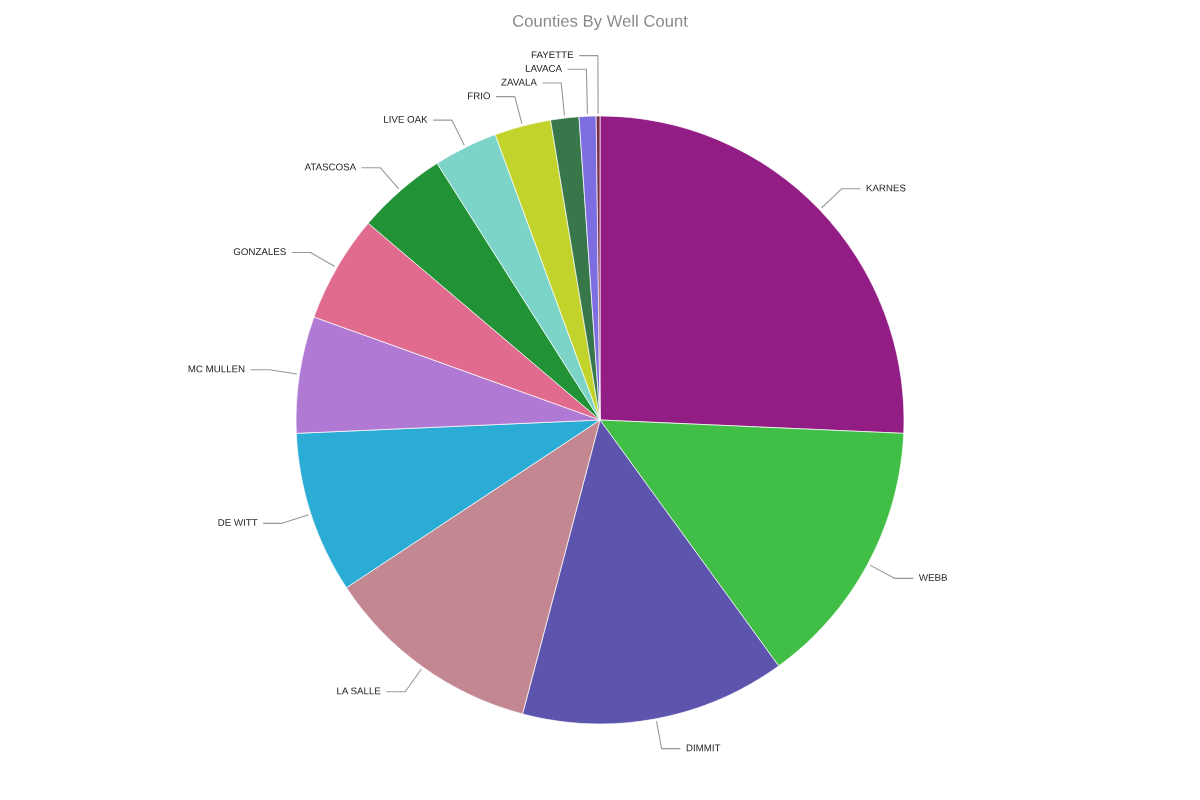 The height and width of the screenshot is (800, 1200). What do you see at coordinates (238, 522) in the screenshot?
I see `slice-label: DE WITT` at bounding box center [238, 522].